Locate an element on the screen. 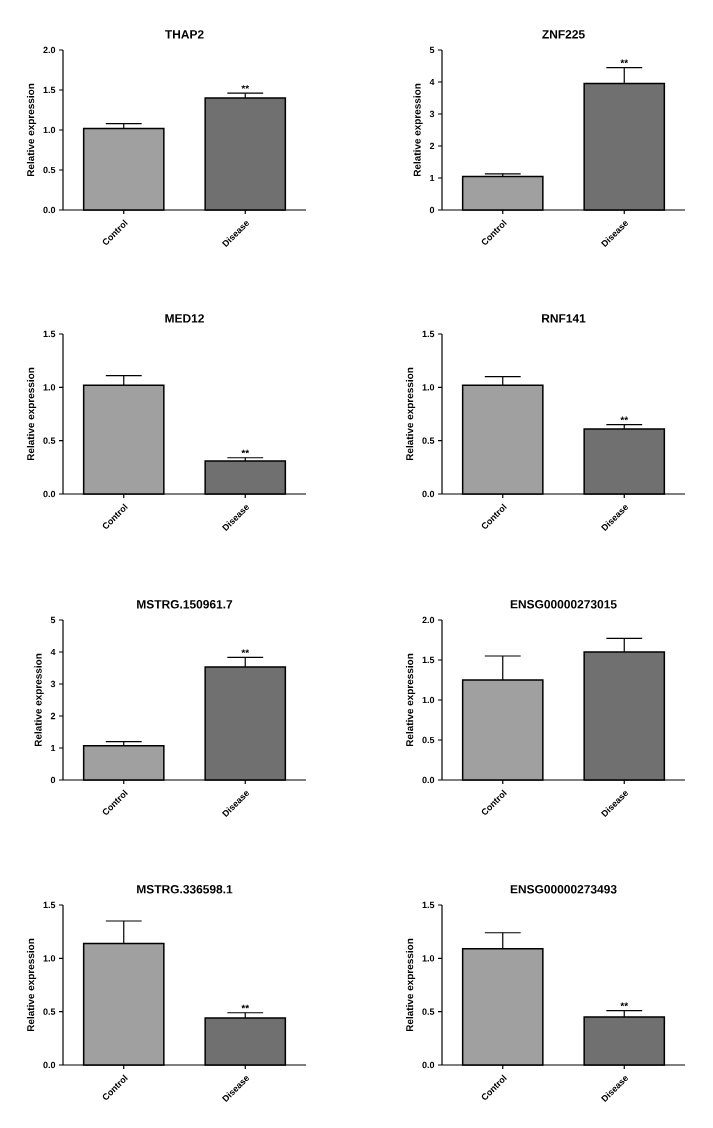 This screenshot has width=713, height=1128. chart-title: MSTRG.336598.1 is located at coordinates (185, 889).